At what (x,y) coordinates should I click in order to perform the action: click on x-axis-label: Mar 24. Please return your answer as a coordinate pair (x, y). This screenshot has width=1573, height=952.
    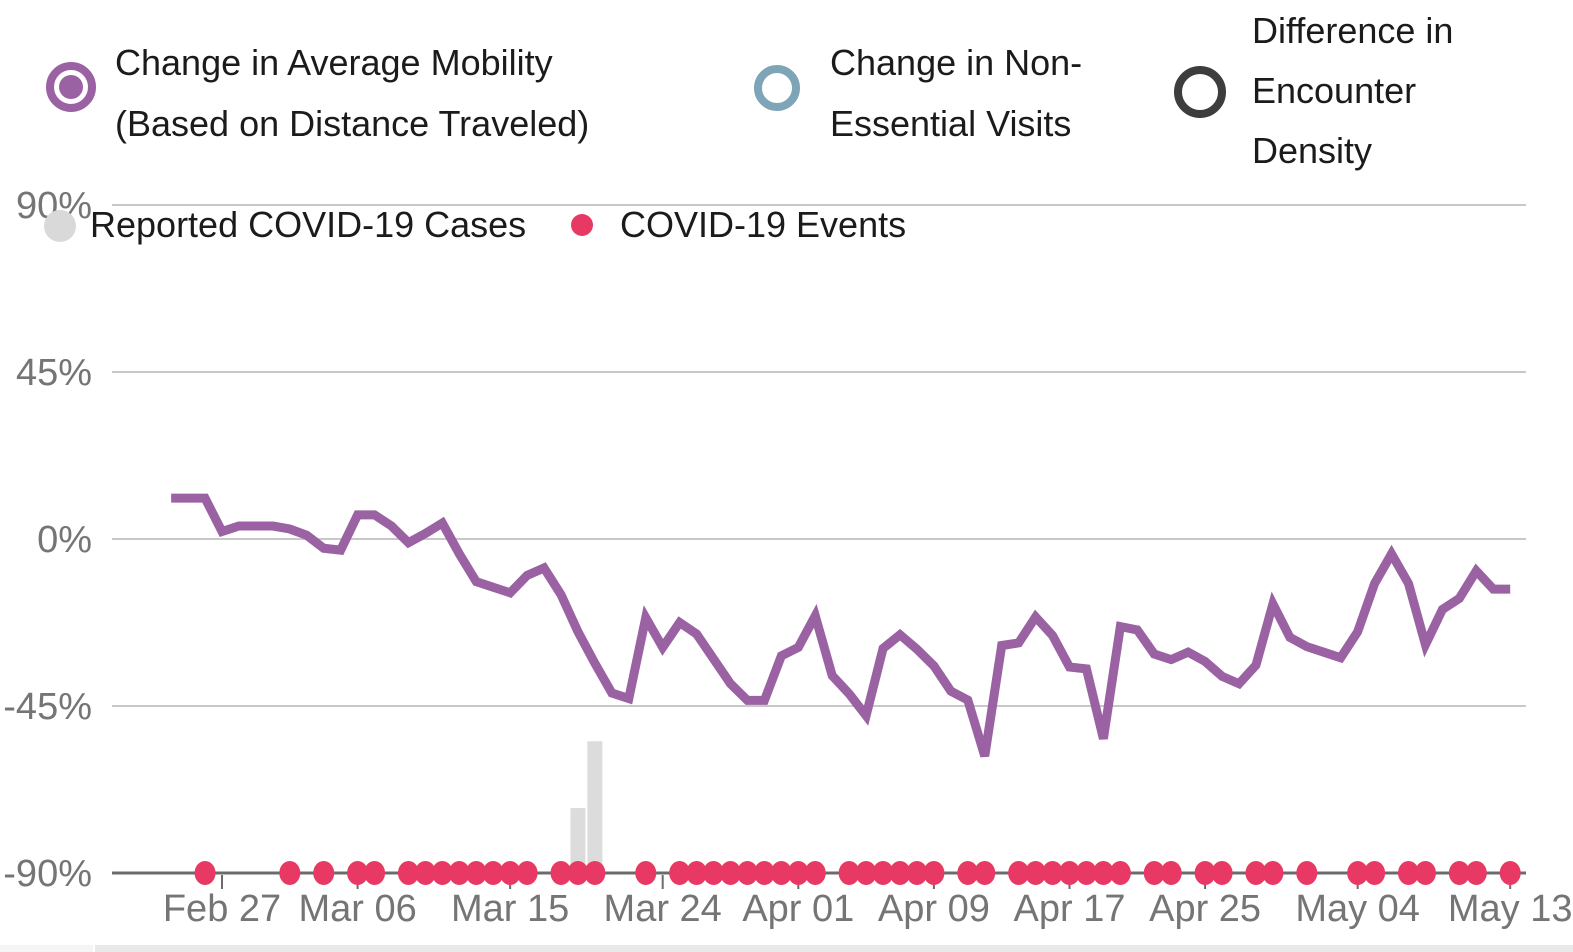
    Looking at the image, I should click on (663, 909).